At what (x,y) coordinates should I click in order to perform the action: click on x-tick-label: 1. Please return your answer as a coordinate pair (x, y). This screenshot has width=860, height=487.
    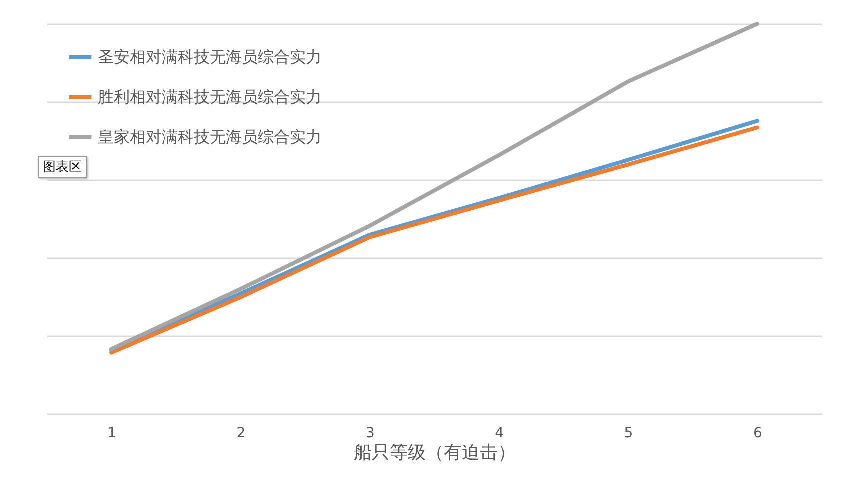
    Looking at the image, I should click on (112, 434).